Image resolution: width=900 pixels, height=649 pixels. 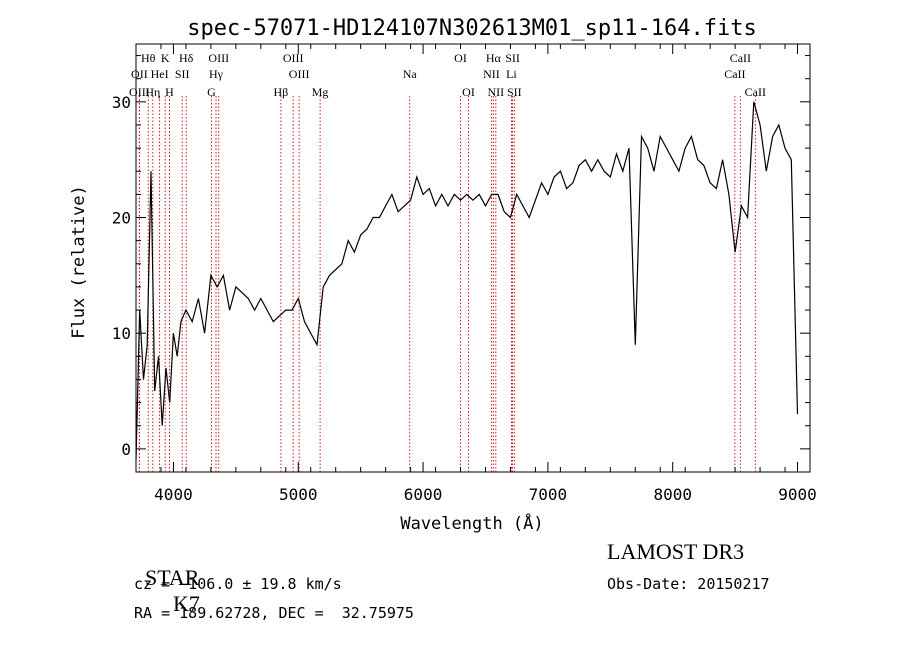 What do you see at coordinates (298, 494) in the screenshot?
I see `x-tick-label: 5000` at bounding box center [298, 494].